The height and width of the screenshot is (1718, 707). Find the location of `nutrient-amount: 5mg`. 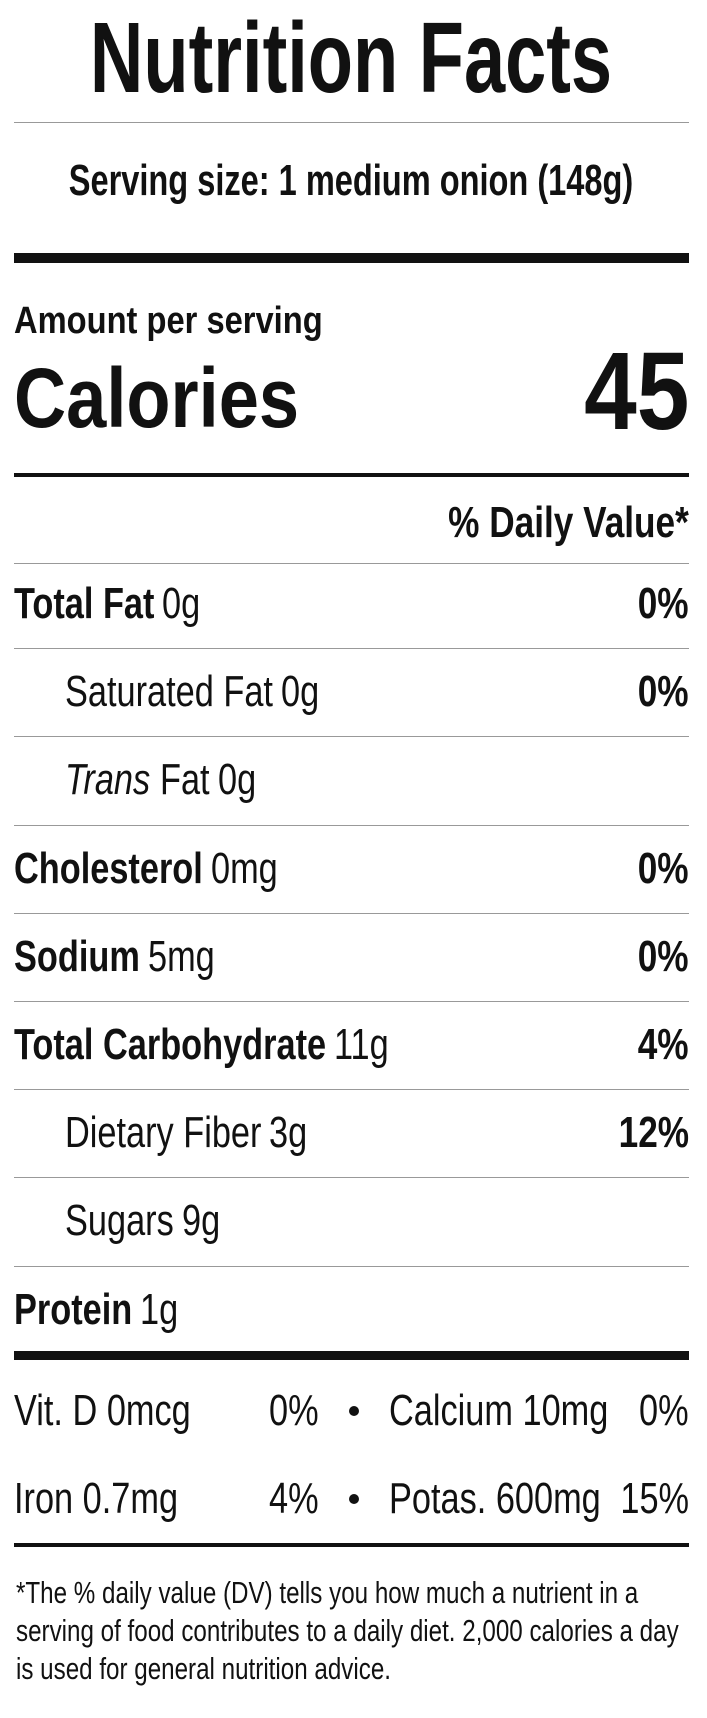

nutrient-amount: 5mg is located at coordinates (181, 956).